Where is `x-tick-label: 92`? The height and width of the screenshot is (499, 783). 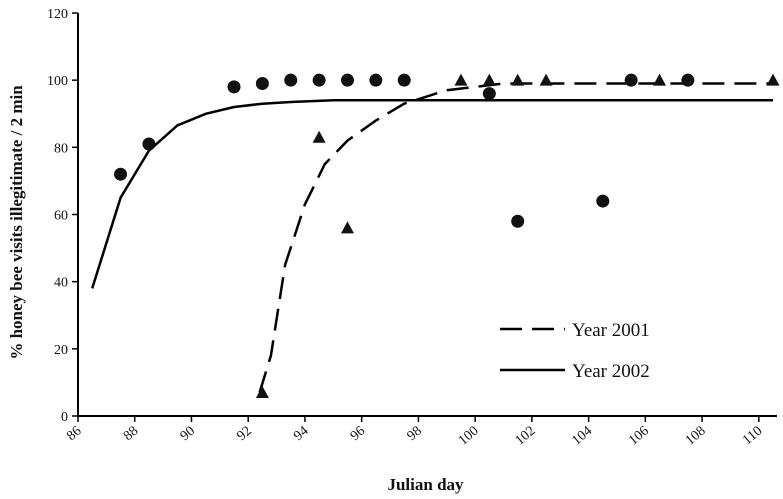
x-tick-label: 92 is located at coordinates (244, 434).